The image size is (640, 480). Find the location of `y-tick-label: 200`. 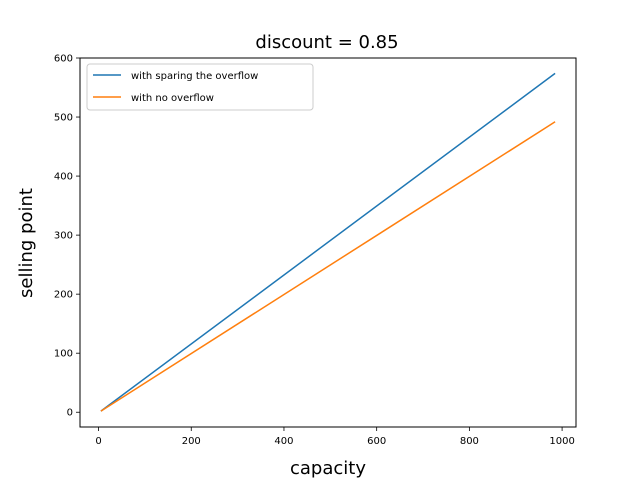

y-tick-label: 200 is located at coordinates (63, 295).